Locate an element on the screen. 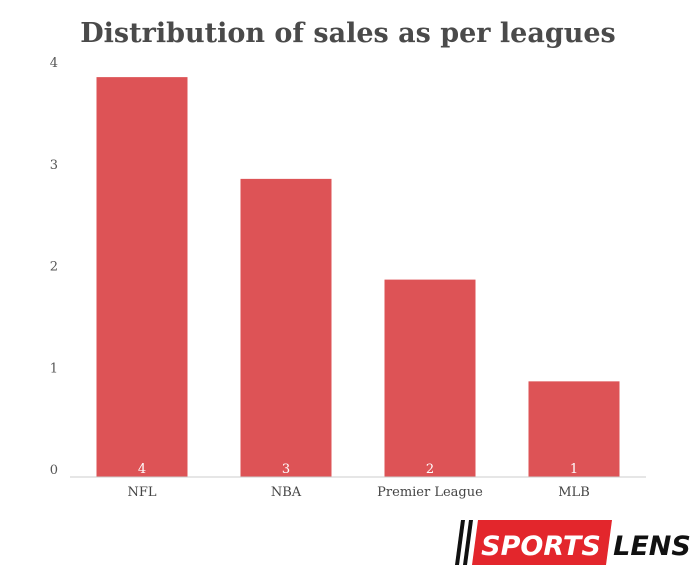 The height and width of the screenshot is (569, 696). bar-data-label: 4 is located at coordinates (142, 469).